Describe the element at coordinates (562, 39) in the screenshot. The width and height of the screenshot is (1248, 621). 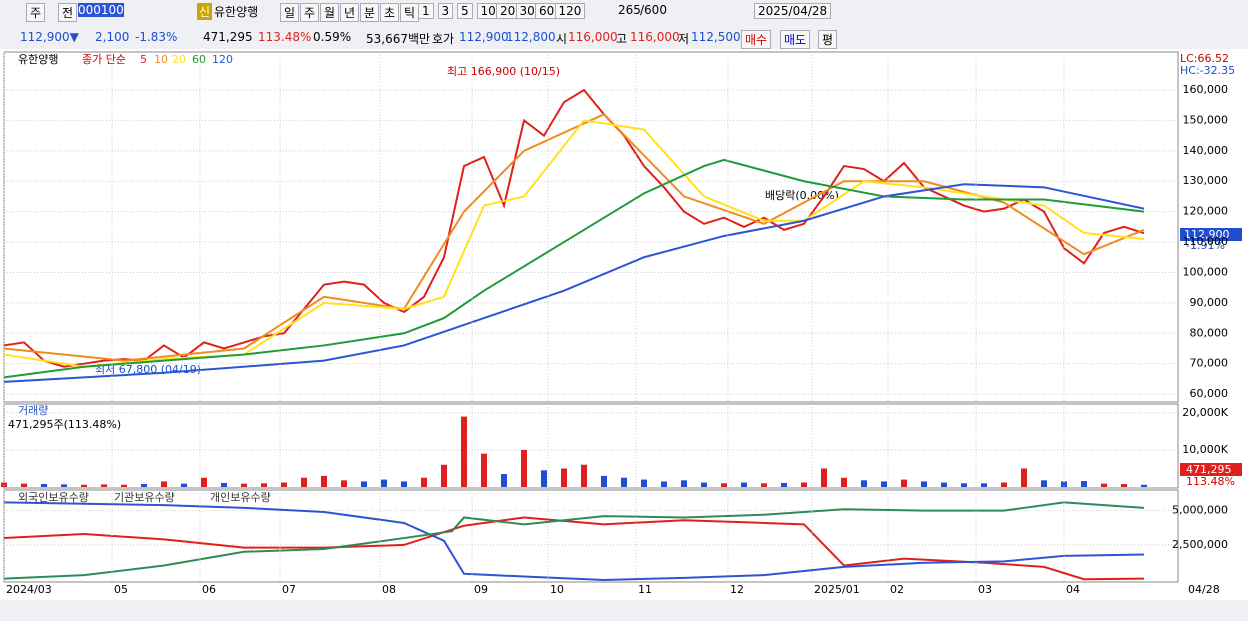
I see `open-label: 시` at that location.